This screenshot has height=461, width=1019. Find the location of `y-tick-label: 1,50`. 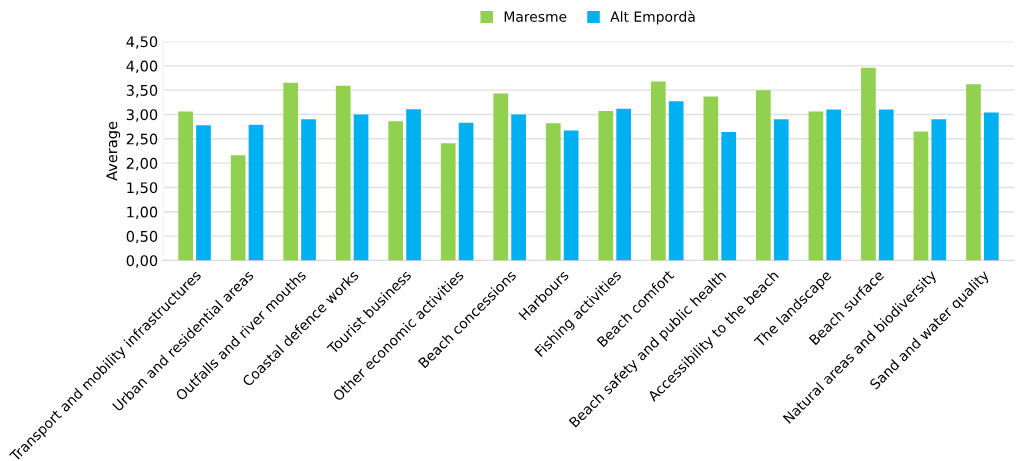

y-tick-label: 1,50 is located at coordinates (142, 188).